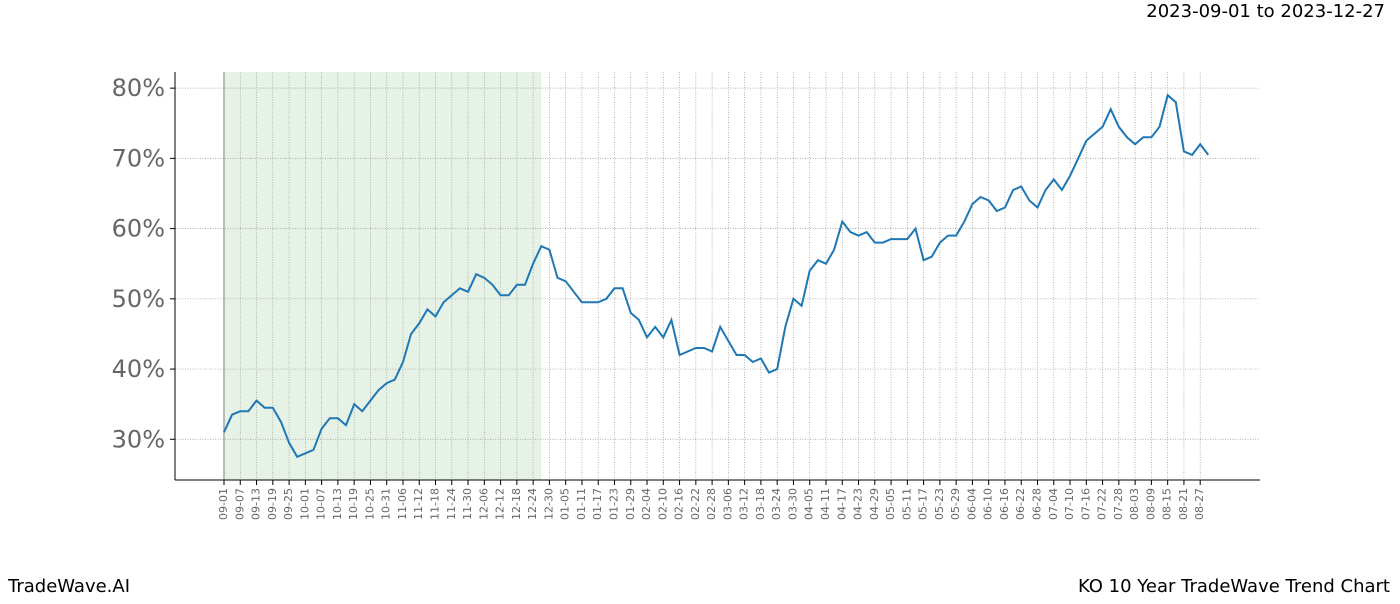 The height and width of the screenshot is (604, 1400). I want to click on x-tick-label: 01-23, so click(613, 504).